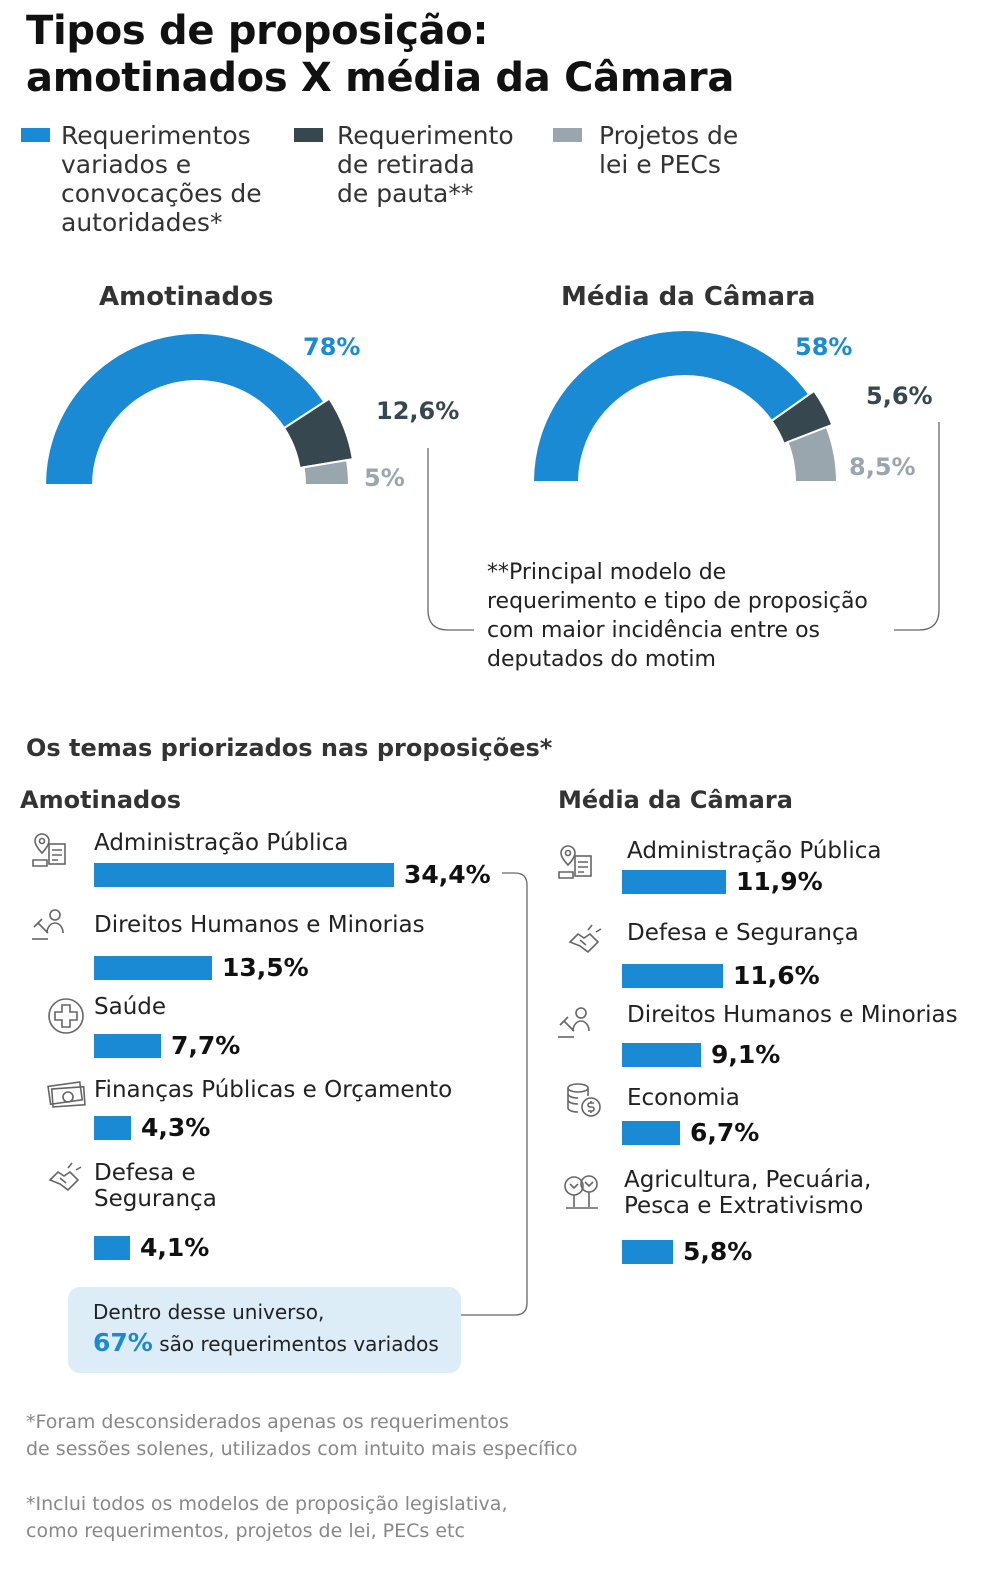  I want to click on bar-left-administracao-value: 34,4%, so click(447, 874).